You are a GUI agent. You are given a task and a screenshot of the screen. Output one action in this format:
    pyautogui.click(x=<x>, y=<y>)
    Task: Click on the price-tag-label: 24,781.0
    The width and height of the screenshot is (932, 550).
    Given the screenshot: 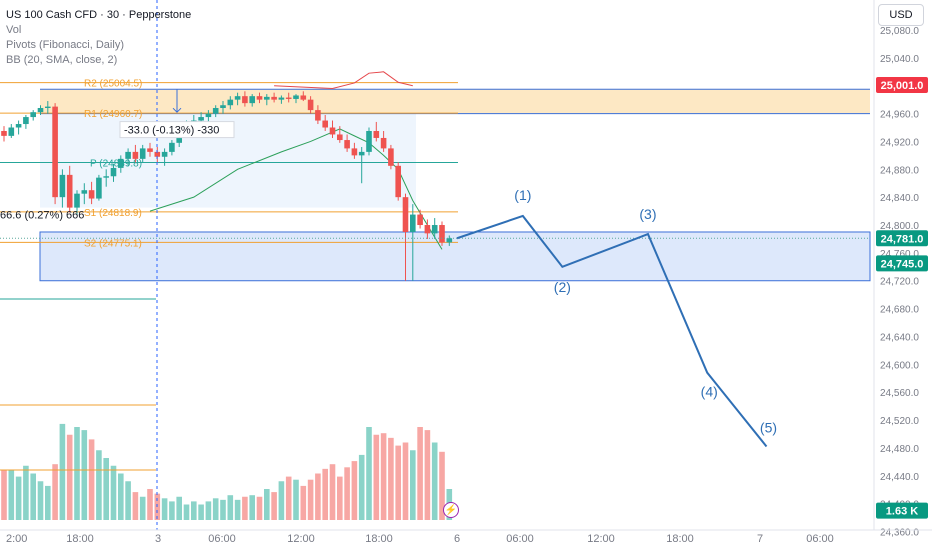 What is the action you would take?
    pyautogui.click(x=902, y=239)
    